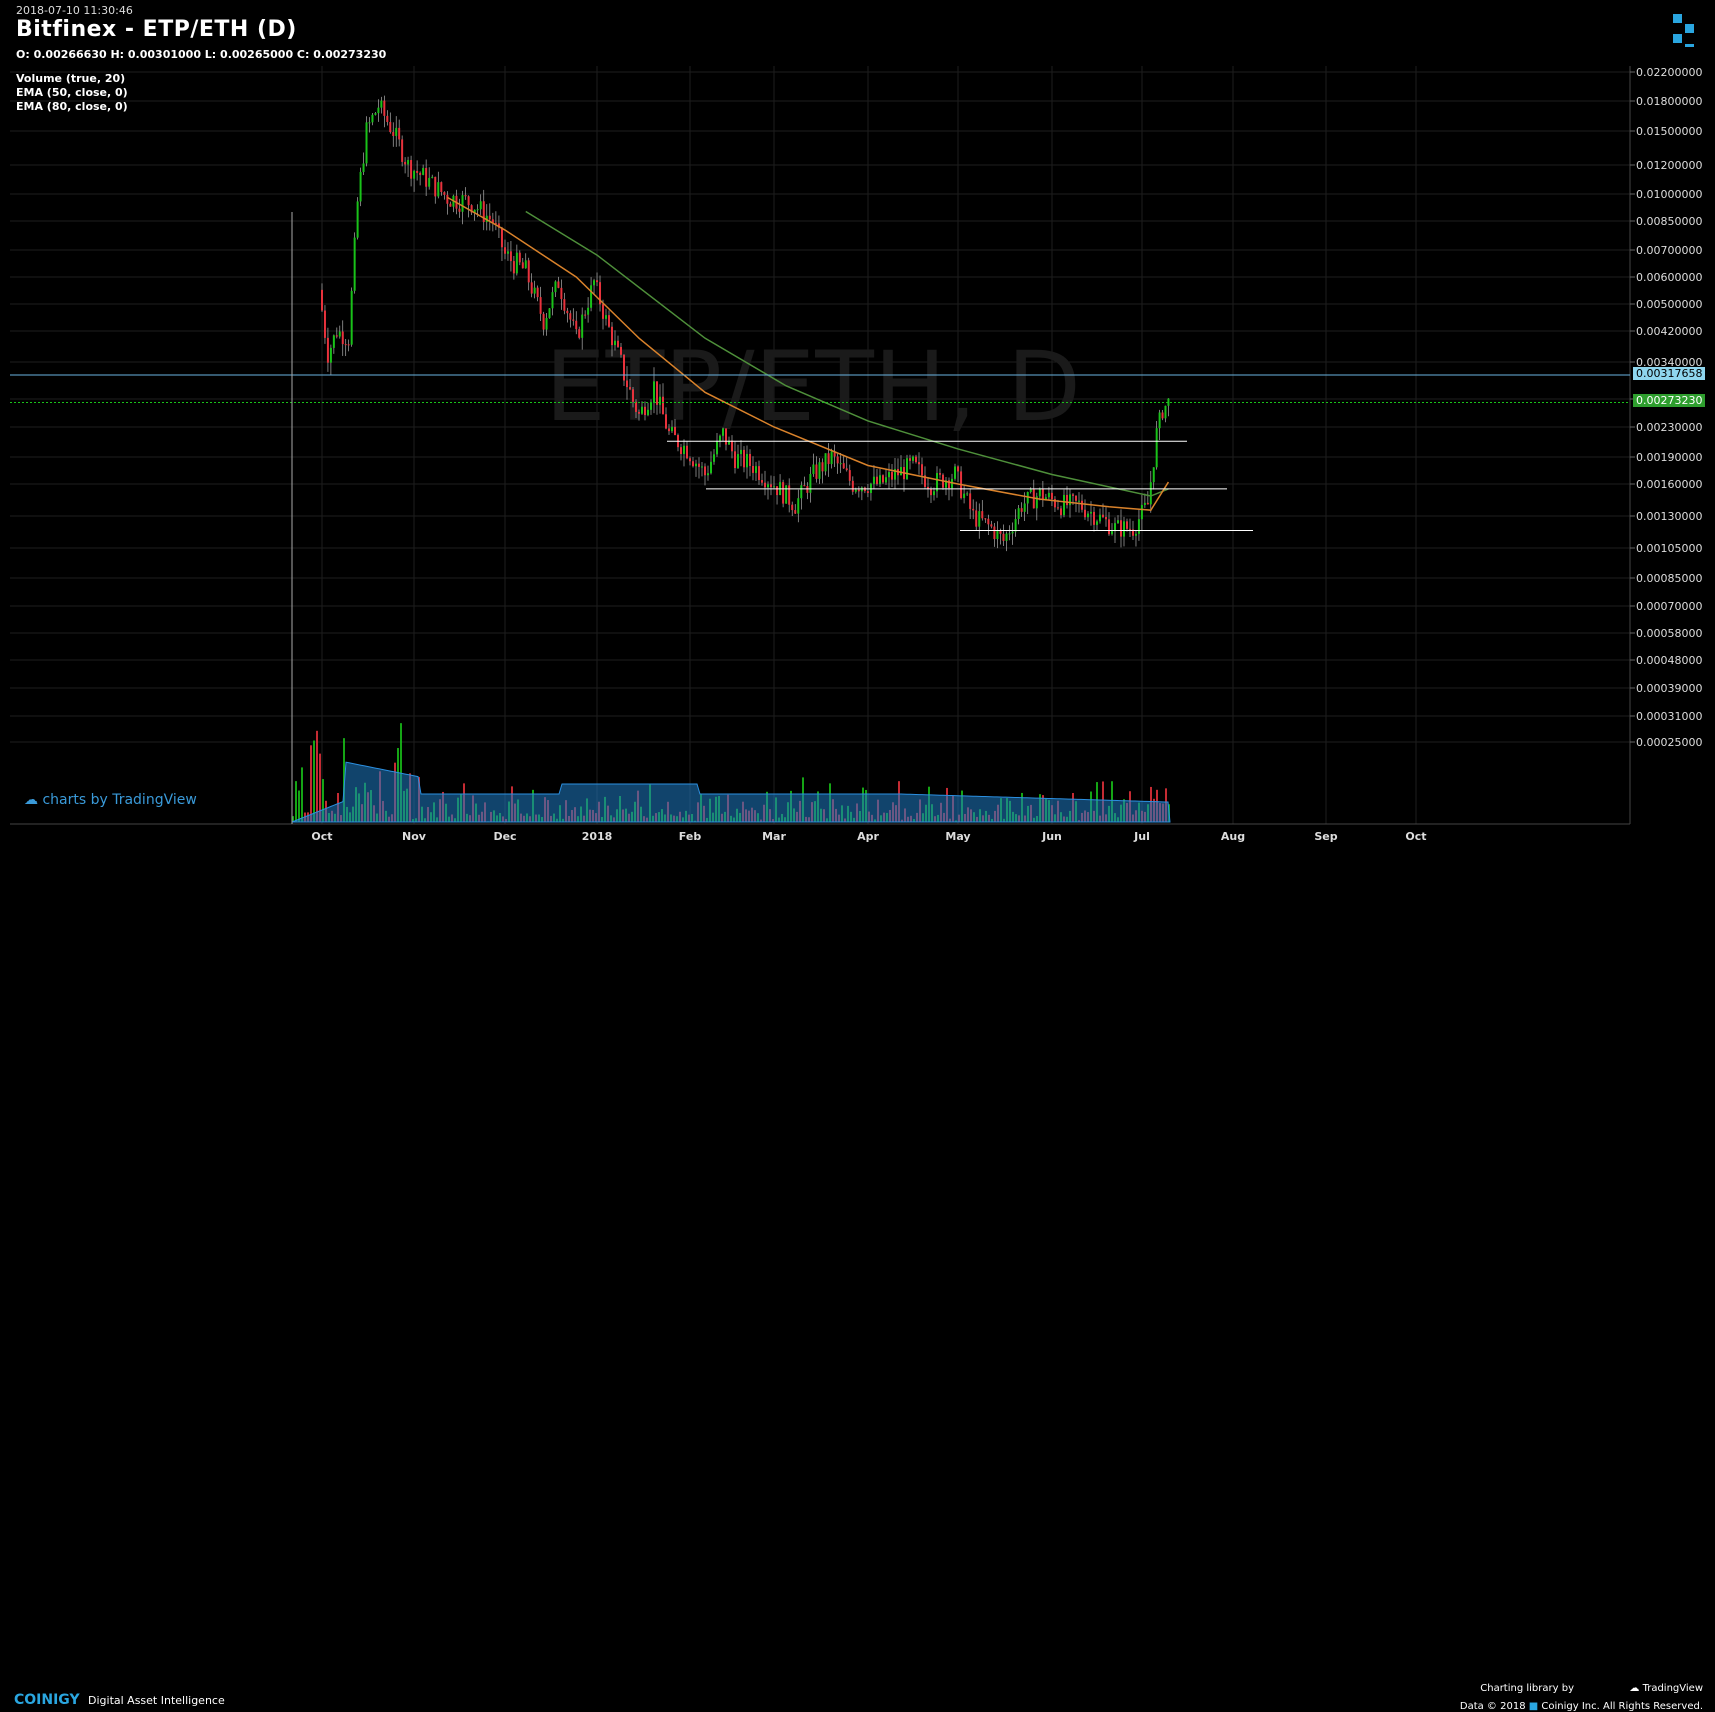  I want to click on y-tick-label: 0.00025000, so click(1669, 742).